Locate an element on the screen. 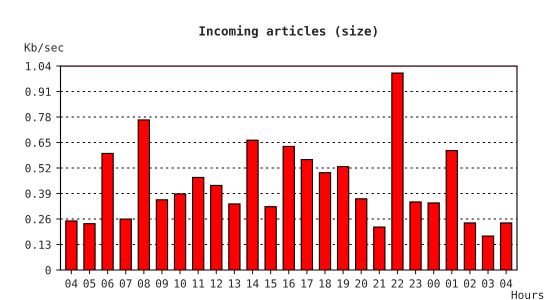 This screenshot has height=300, width=550. x-tick-label: 05 is located at coordinates (90, 283).